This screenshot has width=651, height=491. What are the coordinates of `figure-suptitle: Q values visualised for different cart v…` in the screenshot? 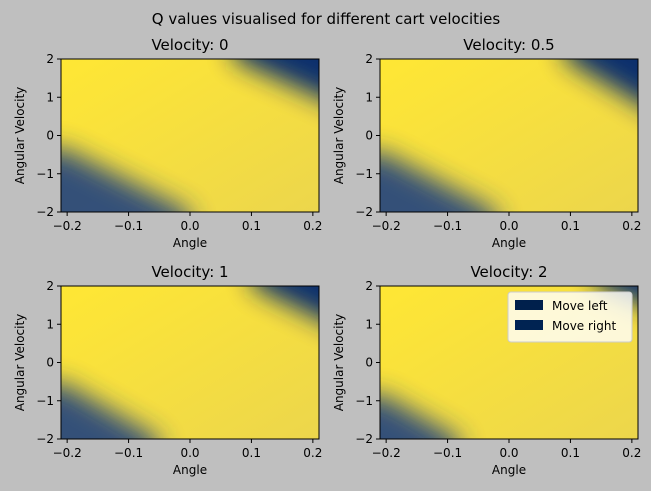 It's located at (326, 19).